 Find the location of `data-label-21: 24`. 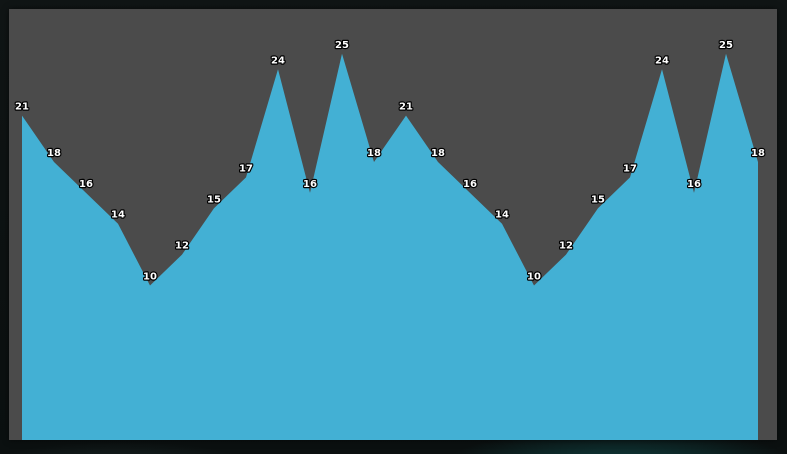

data-label-21: 24 is located at coordinates (662, 60).